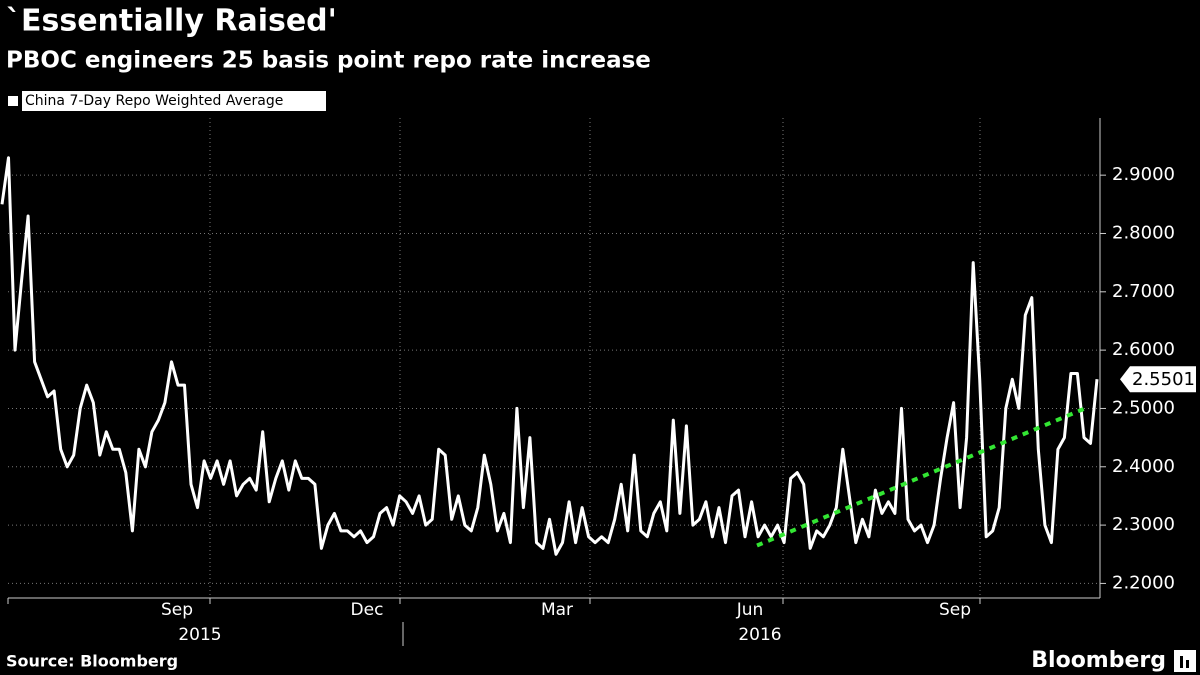 The image size is (1200, 675). What do you see at coordinates (1143, 232) in the screenshot?
I see `y-tick-label: 2.8000` at bounding box center [1143, 232].